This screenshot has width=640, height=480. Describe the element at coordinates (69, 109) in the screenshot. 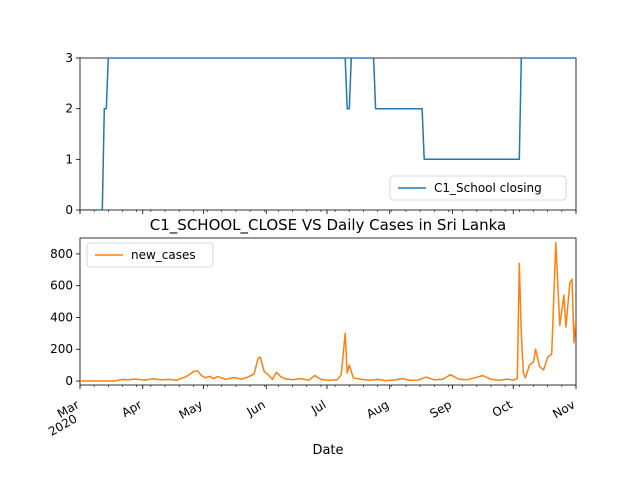

I see `y-tick-label: 2` at that location.